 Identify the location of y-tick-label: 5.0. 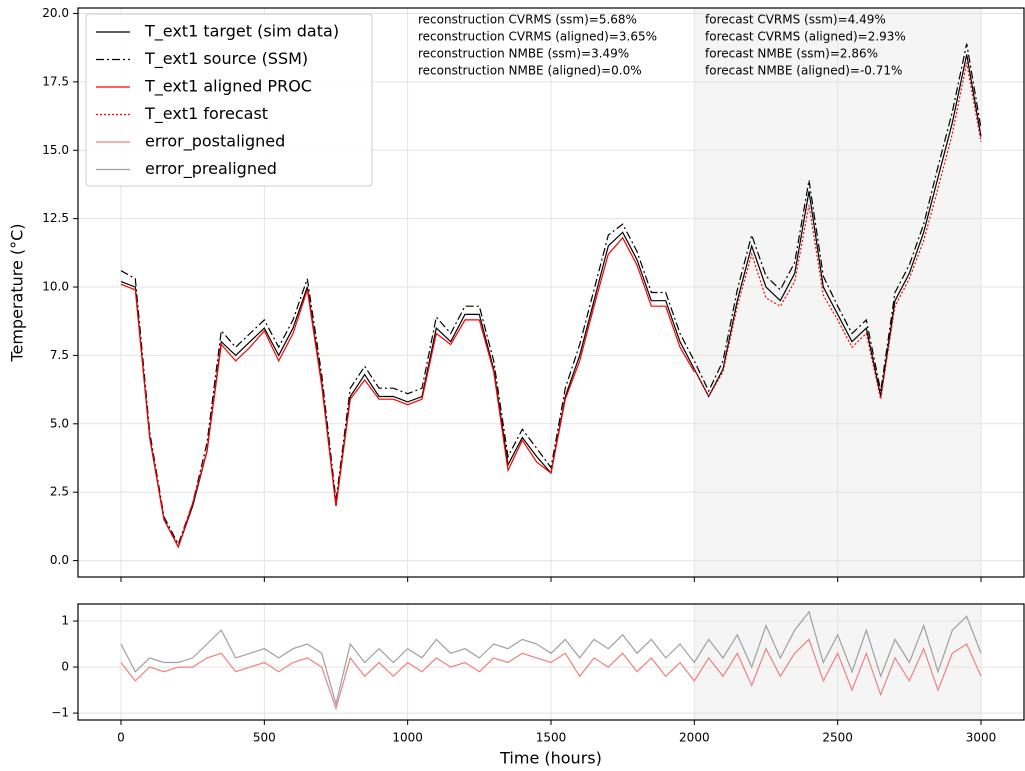
(59, 423).